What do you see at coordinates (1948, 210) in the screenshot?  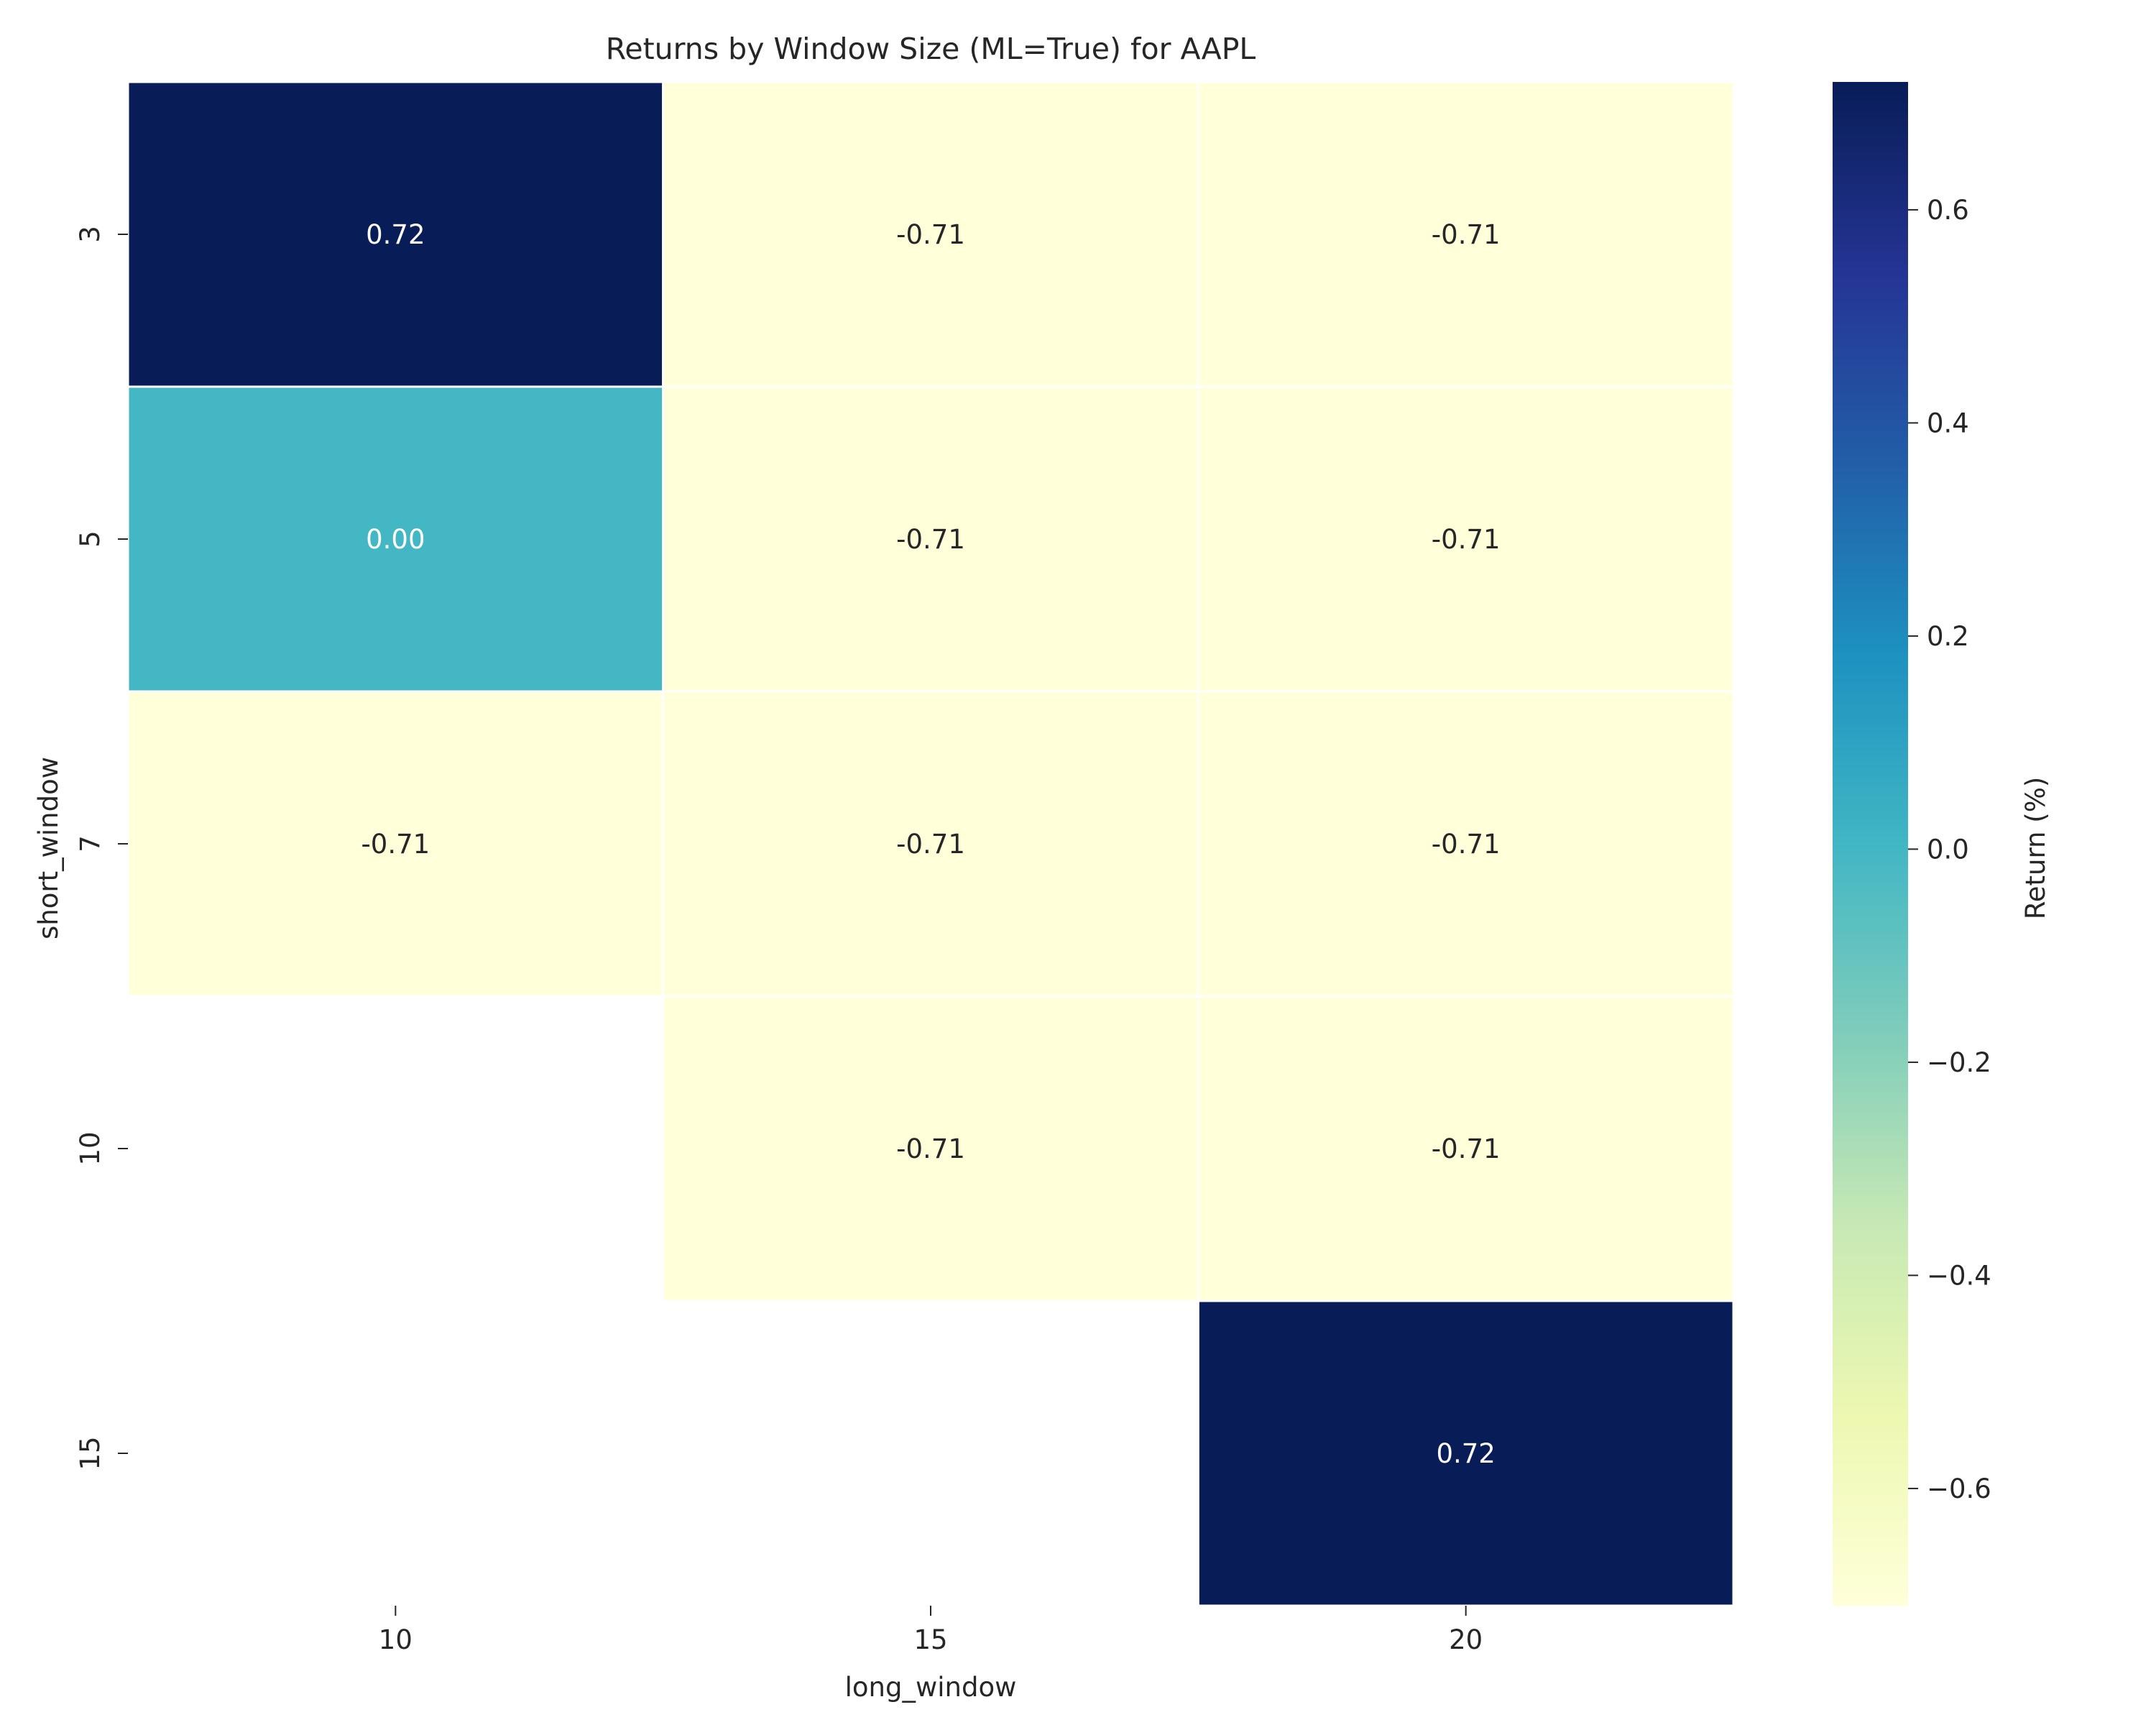 I see `colorbar-tick-label: 0.6` at bounding box center [1948, 210].